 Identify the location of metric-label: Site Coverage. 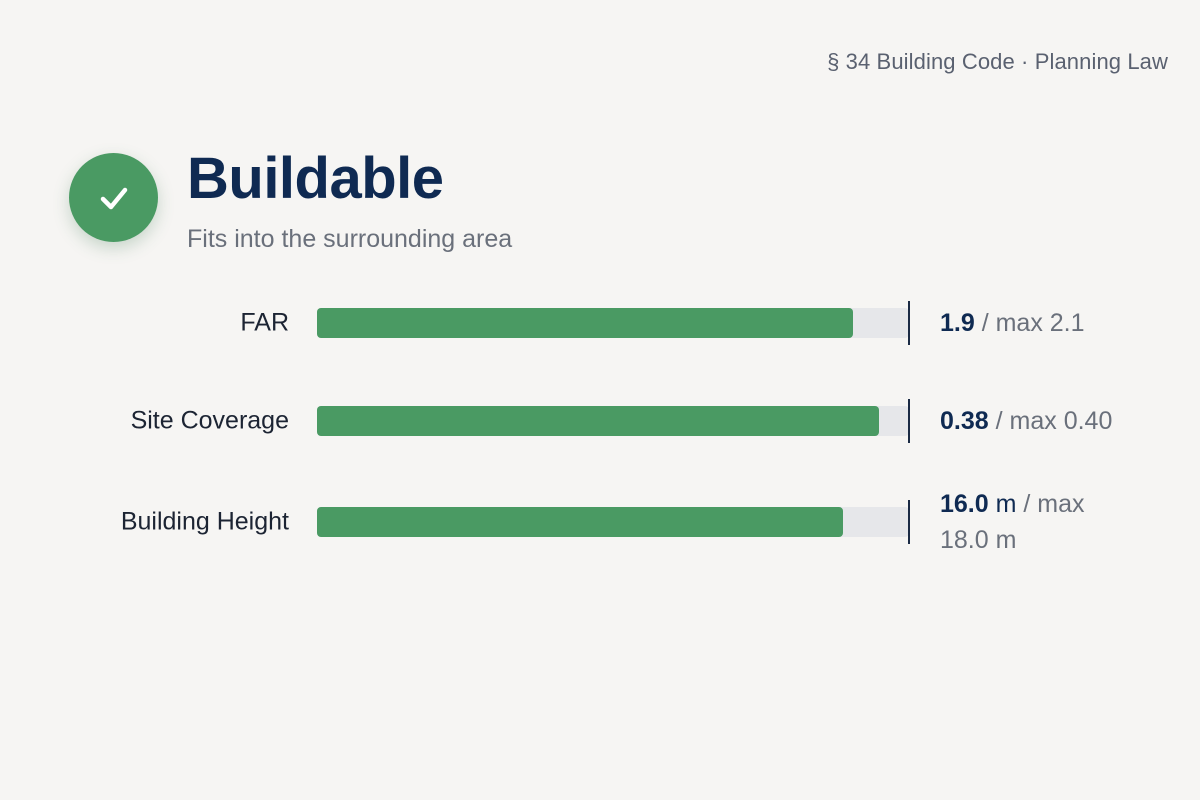
(209, 420).